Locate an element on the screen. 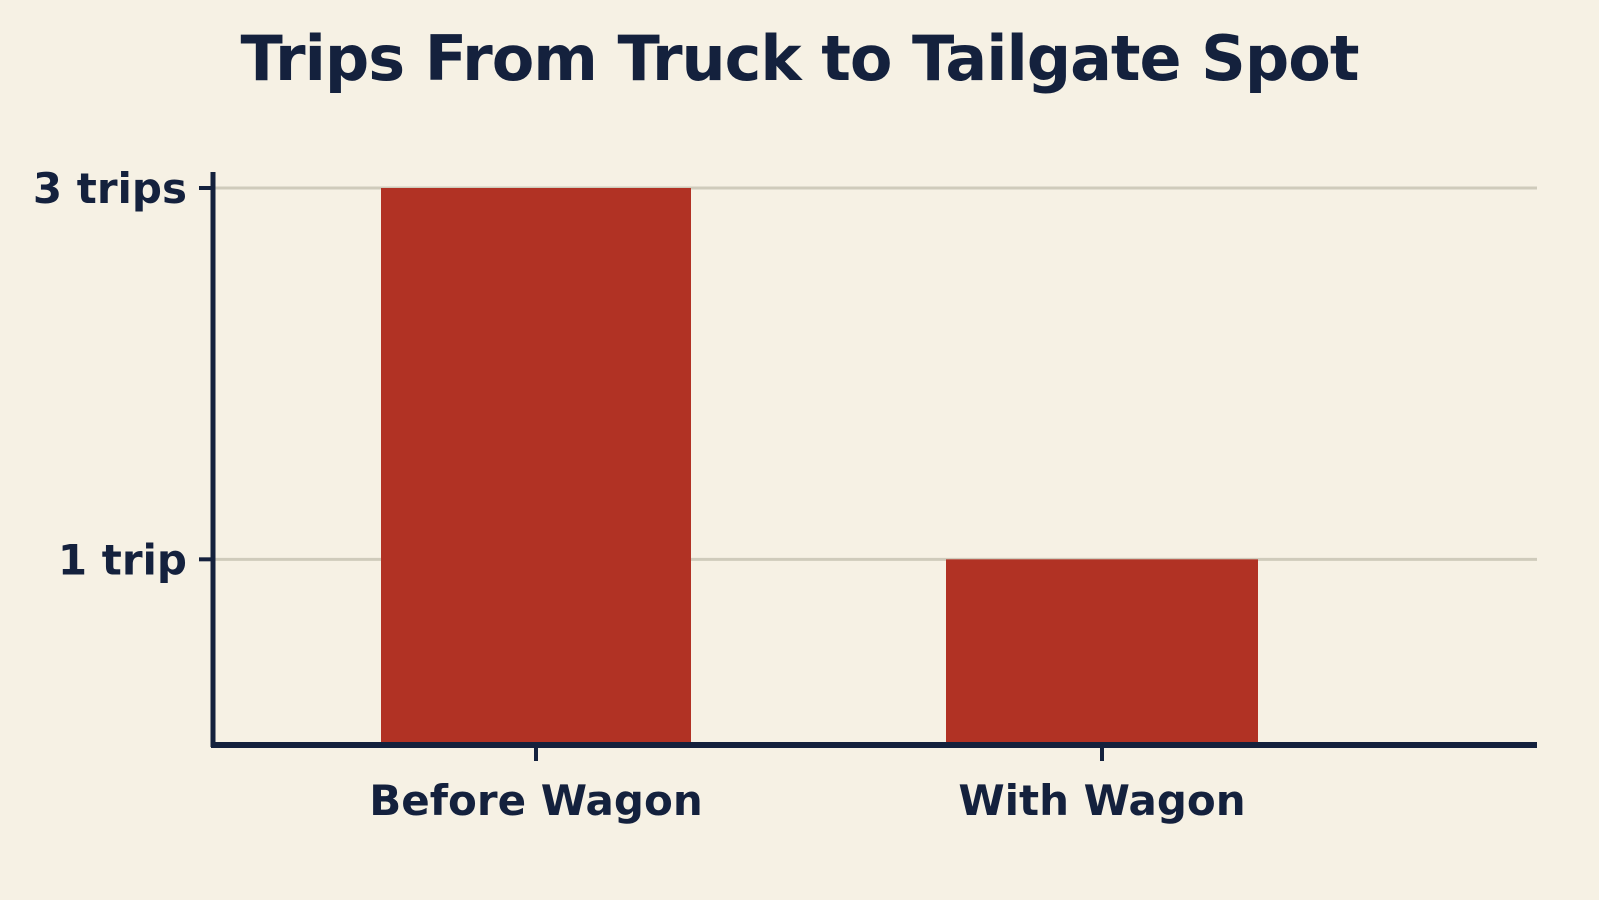  x-tick-label: With Wagon is located at coordinates (1101, 800).